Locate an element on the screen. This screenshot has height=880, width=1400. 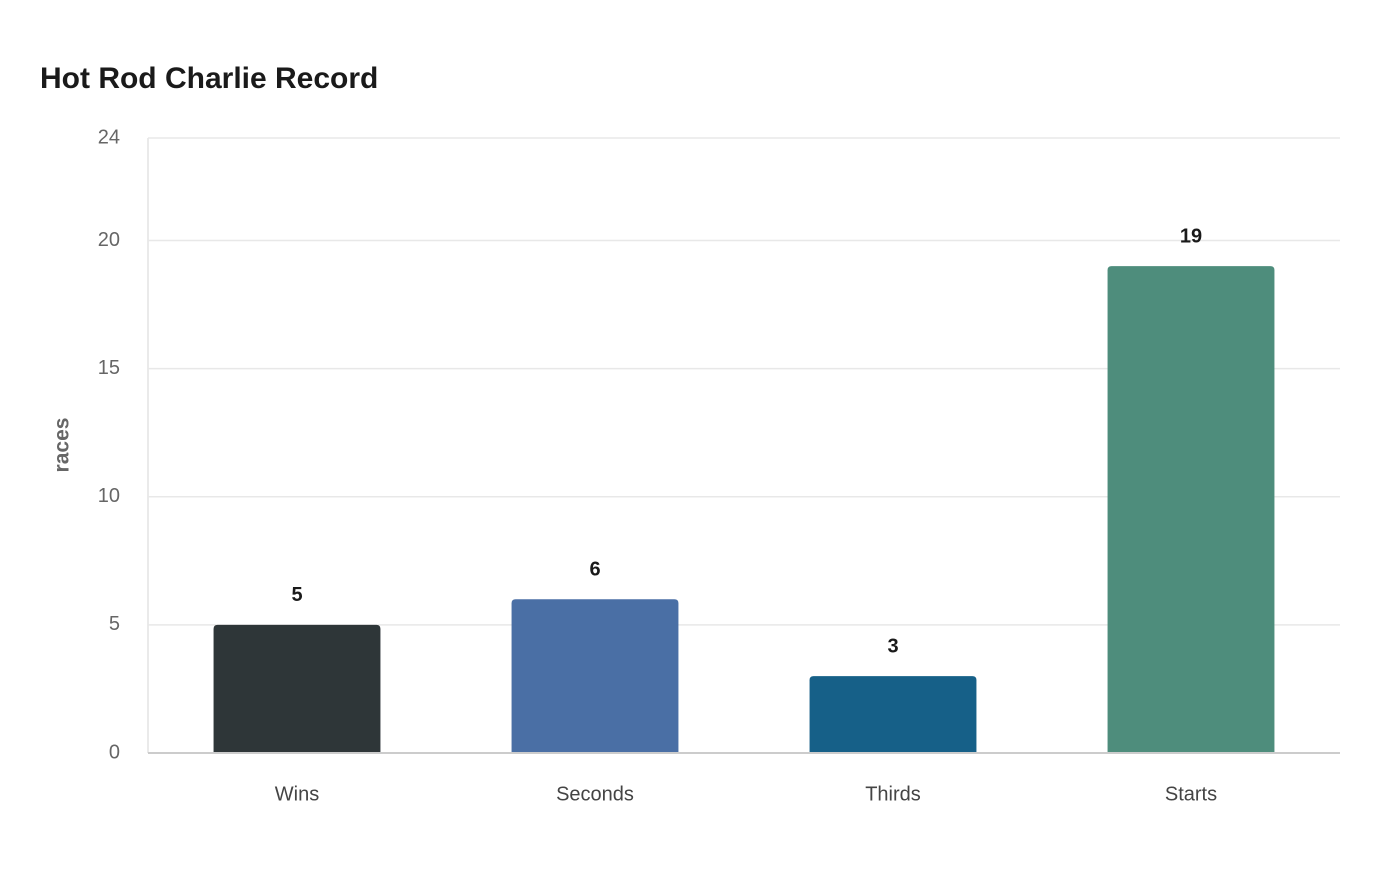
x-tick-label: Thirds is located at coordinates (893, 794).